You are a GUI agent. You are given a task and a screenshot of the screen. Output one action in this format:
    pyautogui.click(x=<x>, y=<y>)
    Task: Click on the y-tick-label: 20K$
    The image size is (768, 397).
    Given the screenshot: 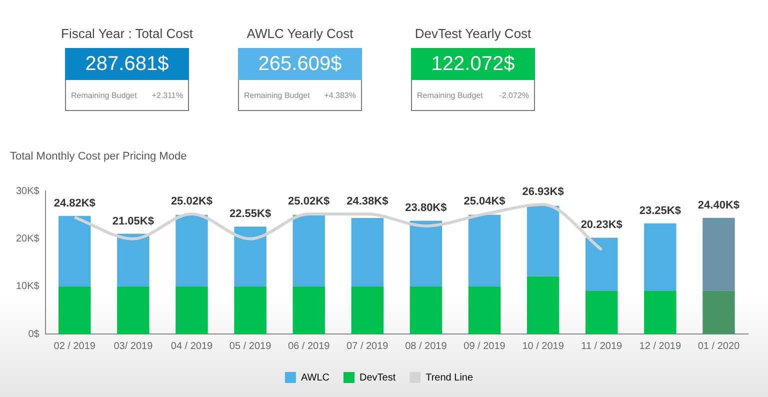 What is the action you would take?
    pyautogui.click(x=28, y=239)
    